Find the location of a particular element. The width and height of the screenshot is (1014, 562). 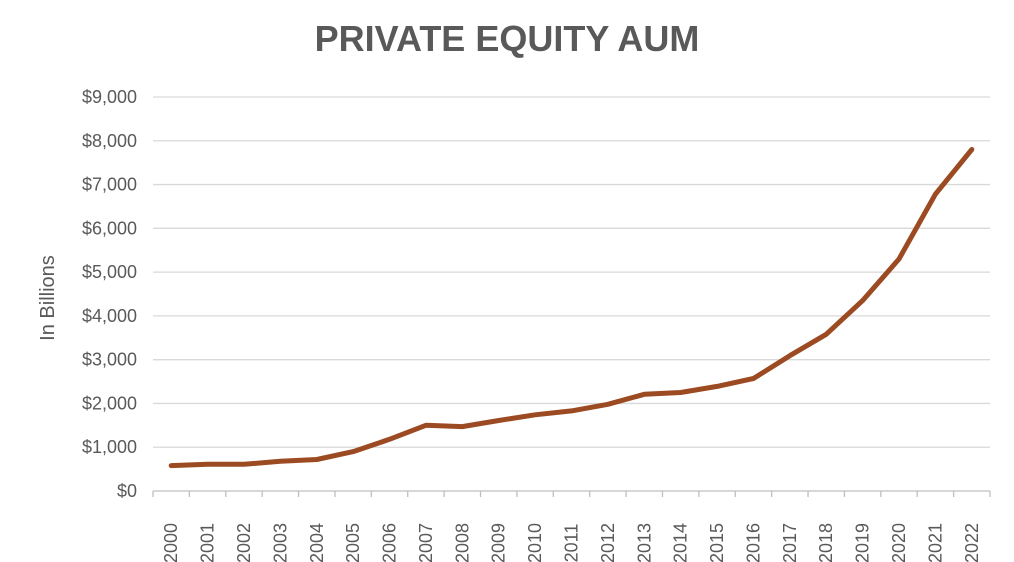

y-tick-label: $5,000 is located at coordinates (109, 272).